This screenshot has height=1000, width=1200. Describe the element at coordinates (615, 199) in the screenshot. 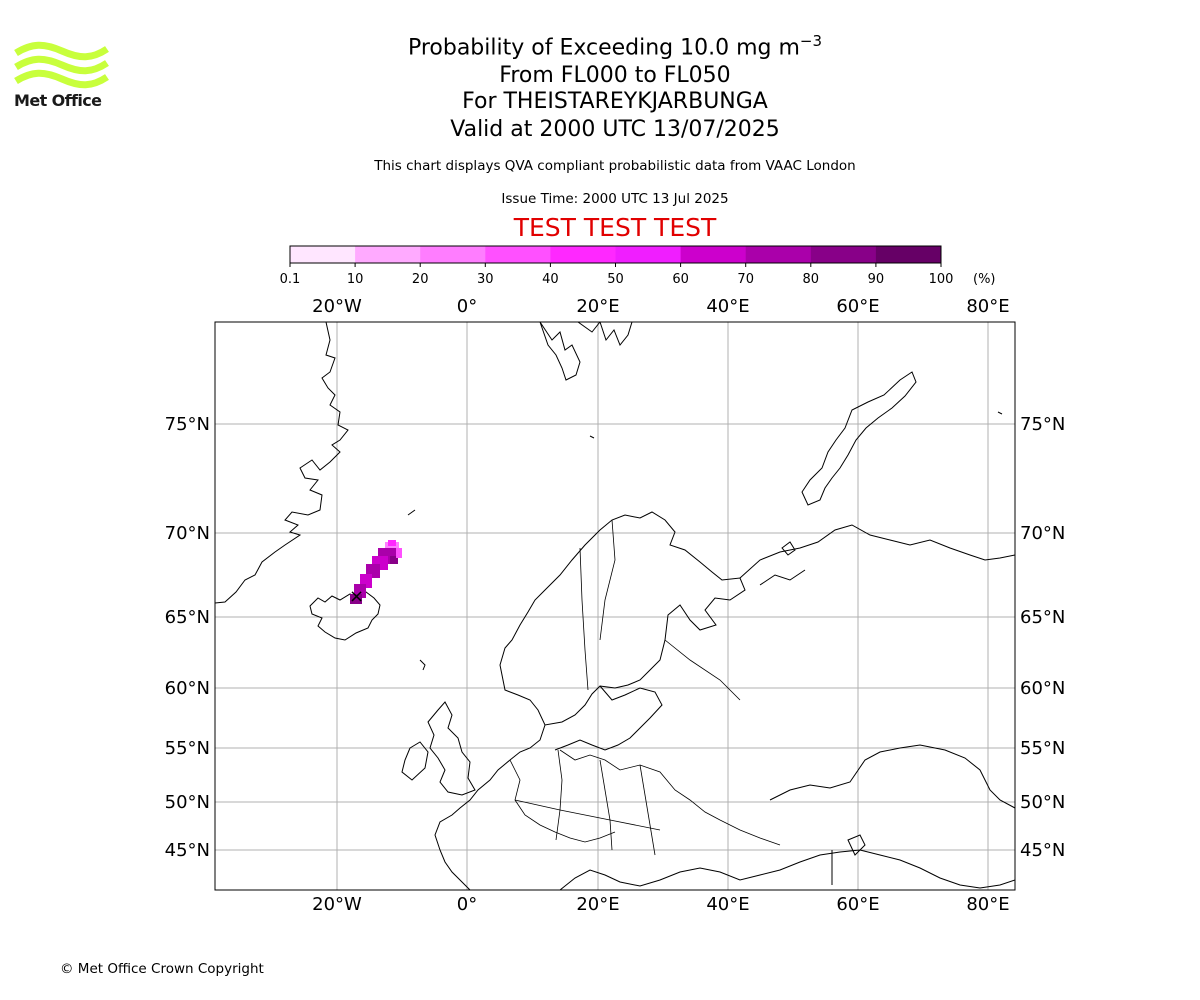

I see `issue-time: Issue Time: 2000 UTC 13 Jul 2025` at that location.